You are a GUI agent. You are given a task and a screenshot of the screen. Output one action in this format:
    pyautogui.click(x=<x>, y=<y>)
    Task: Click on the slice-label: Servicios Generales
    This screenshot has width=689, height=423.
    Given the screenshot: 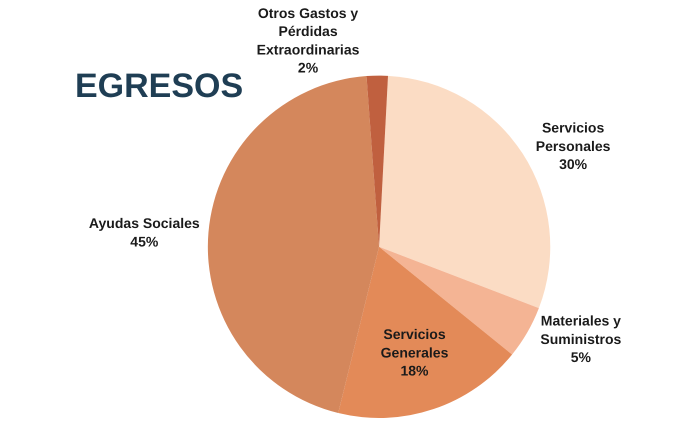 What is the action you would take?
    pyautogui.click(x=414, y=343)
    